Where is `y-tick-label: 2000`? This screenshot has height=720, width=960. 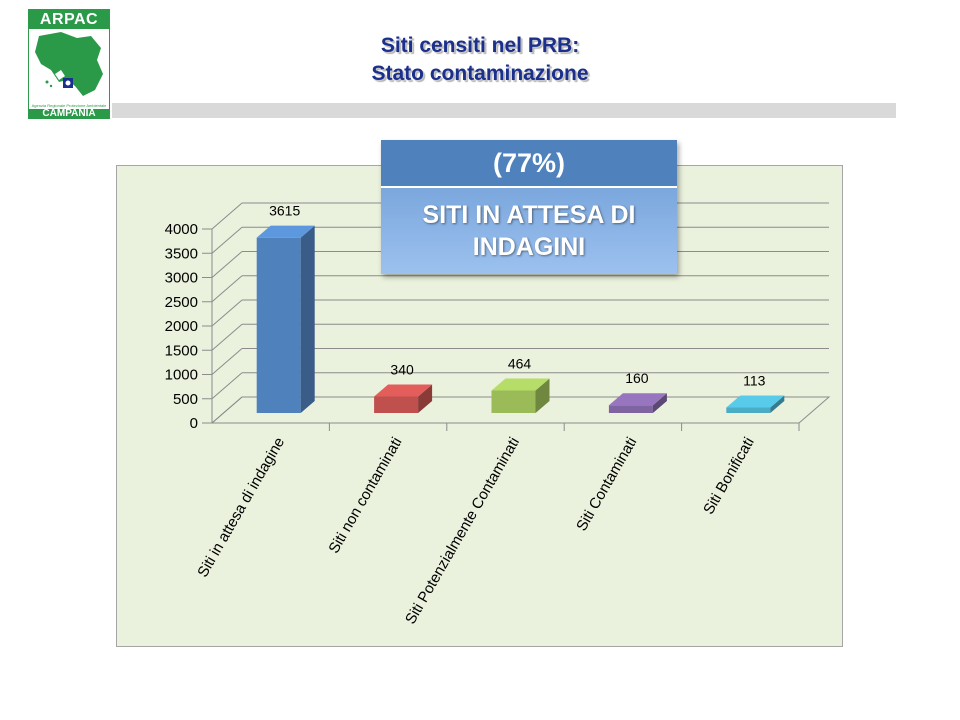
y-tick-label: 2000 is located at coordinates (181, 326).